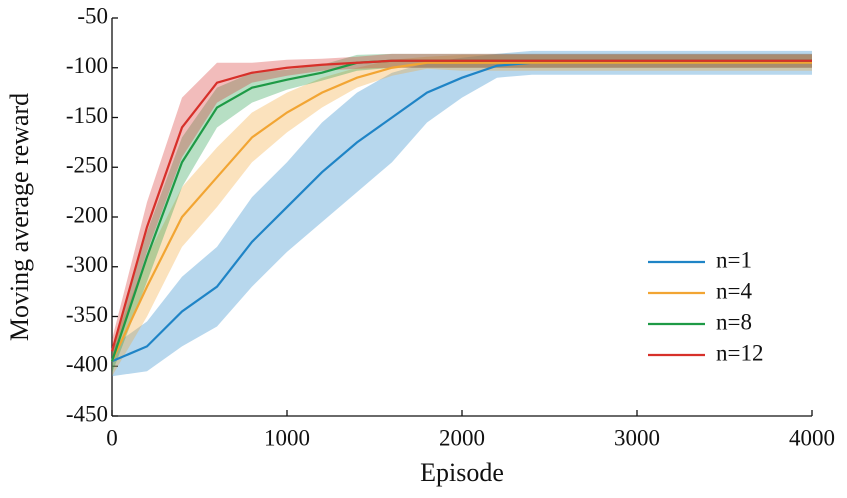 The width and height of the screenshot is (847, 498). What do you see at coordinates (812, 437) in the screenshot?
I see `x-tick-label: 4000` at bounding box center [812, 437].